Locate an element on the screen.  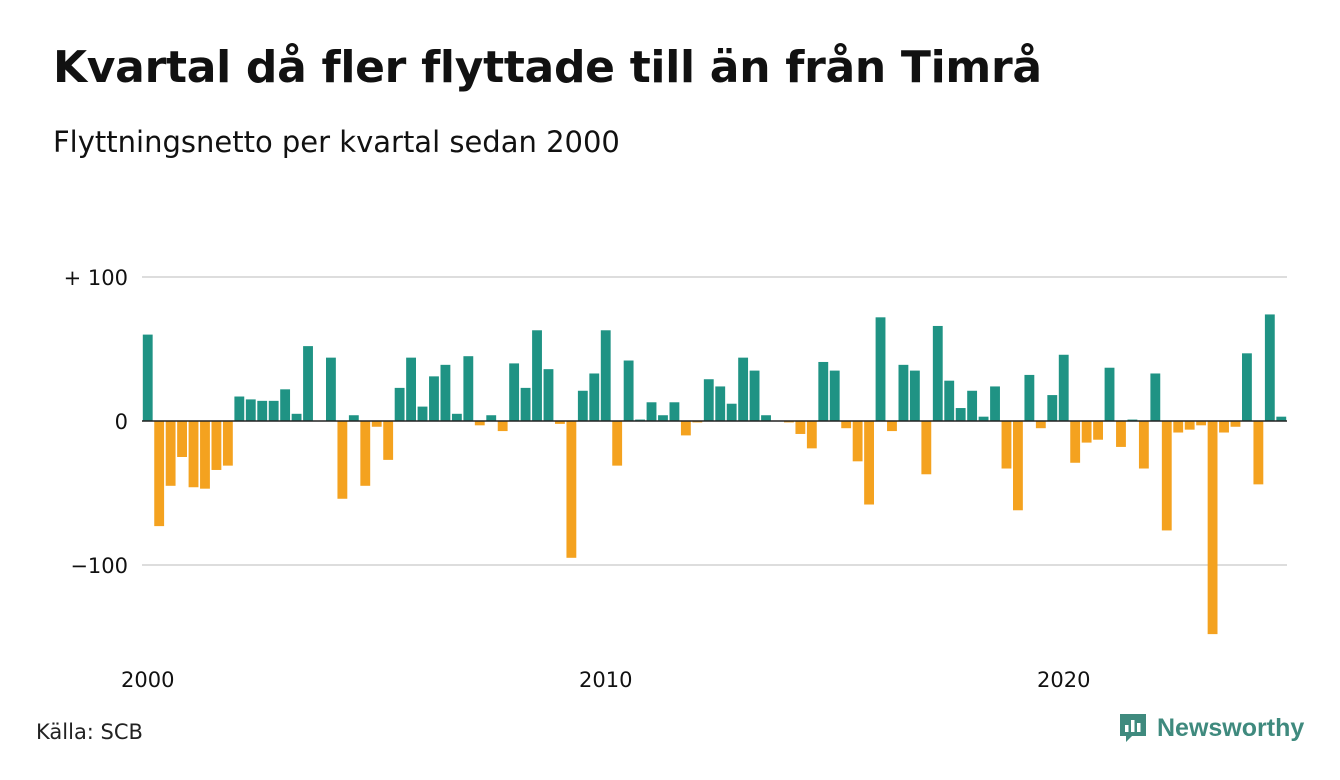
bar-2007-q4 is located at coordinates (502, 426).